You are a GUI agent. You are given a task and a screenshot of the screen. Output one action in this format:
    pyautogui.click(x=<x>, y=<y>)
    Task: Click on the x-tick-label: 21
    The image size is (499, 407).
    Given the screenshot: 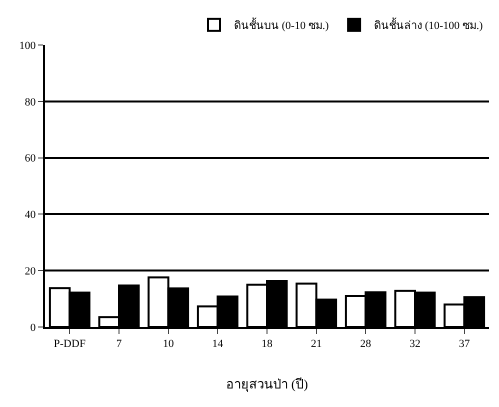 What is the action you would take?
    pyautogui.click(x=316, y=344)
    